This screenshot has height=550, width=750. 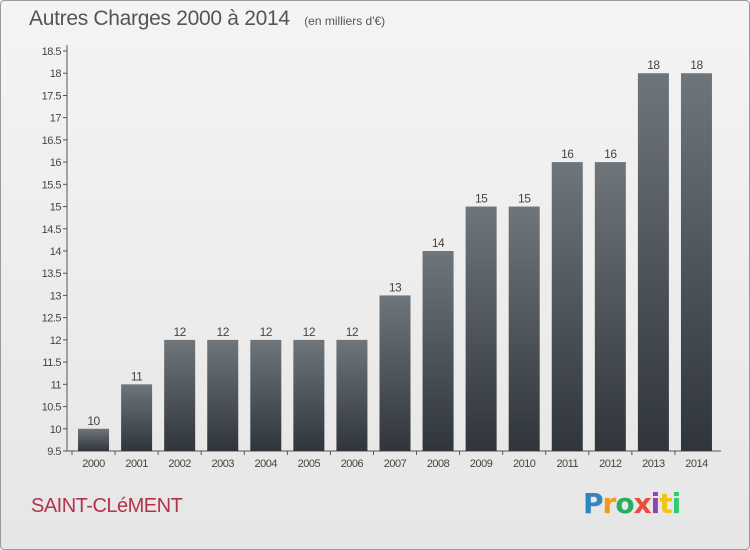 What do you see at coordinates (222, 464) in the screenshot?
I see `x-tick-label: 2003` at bounding box center [222, 464].